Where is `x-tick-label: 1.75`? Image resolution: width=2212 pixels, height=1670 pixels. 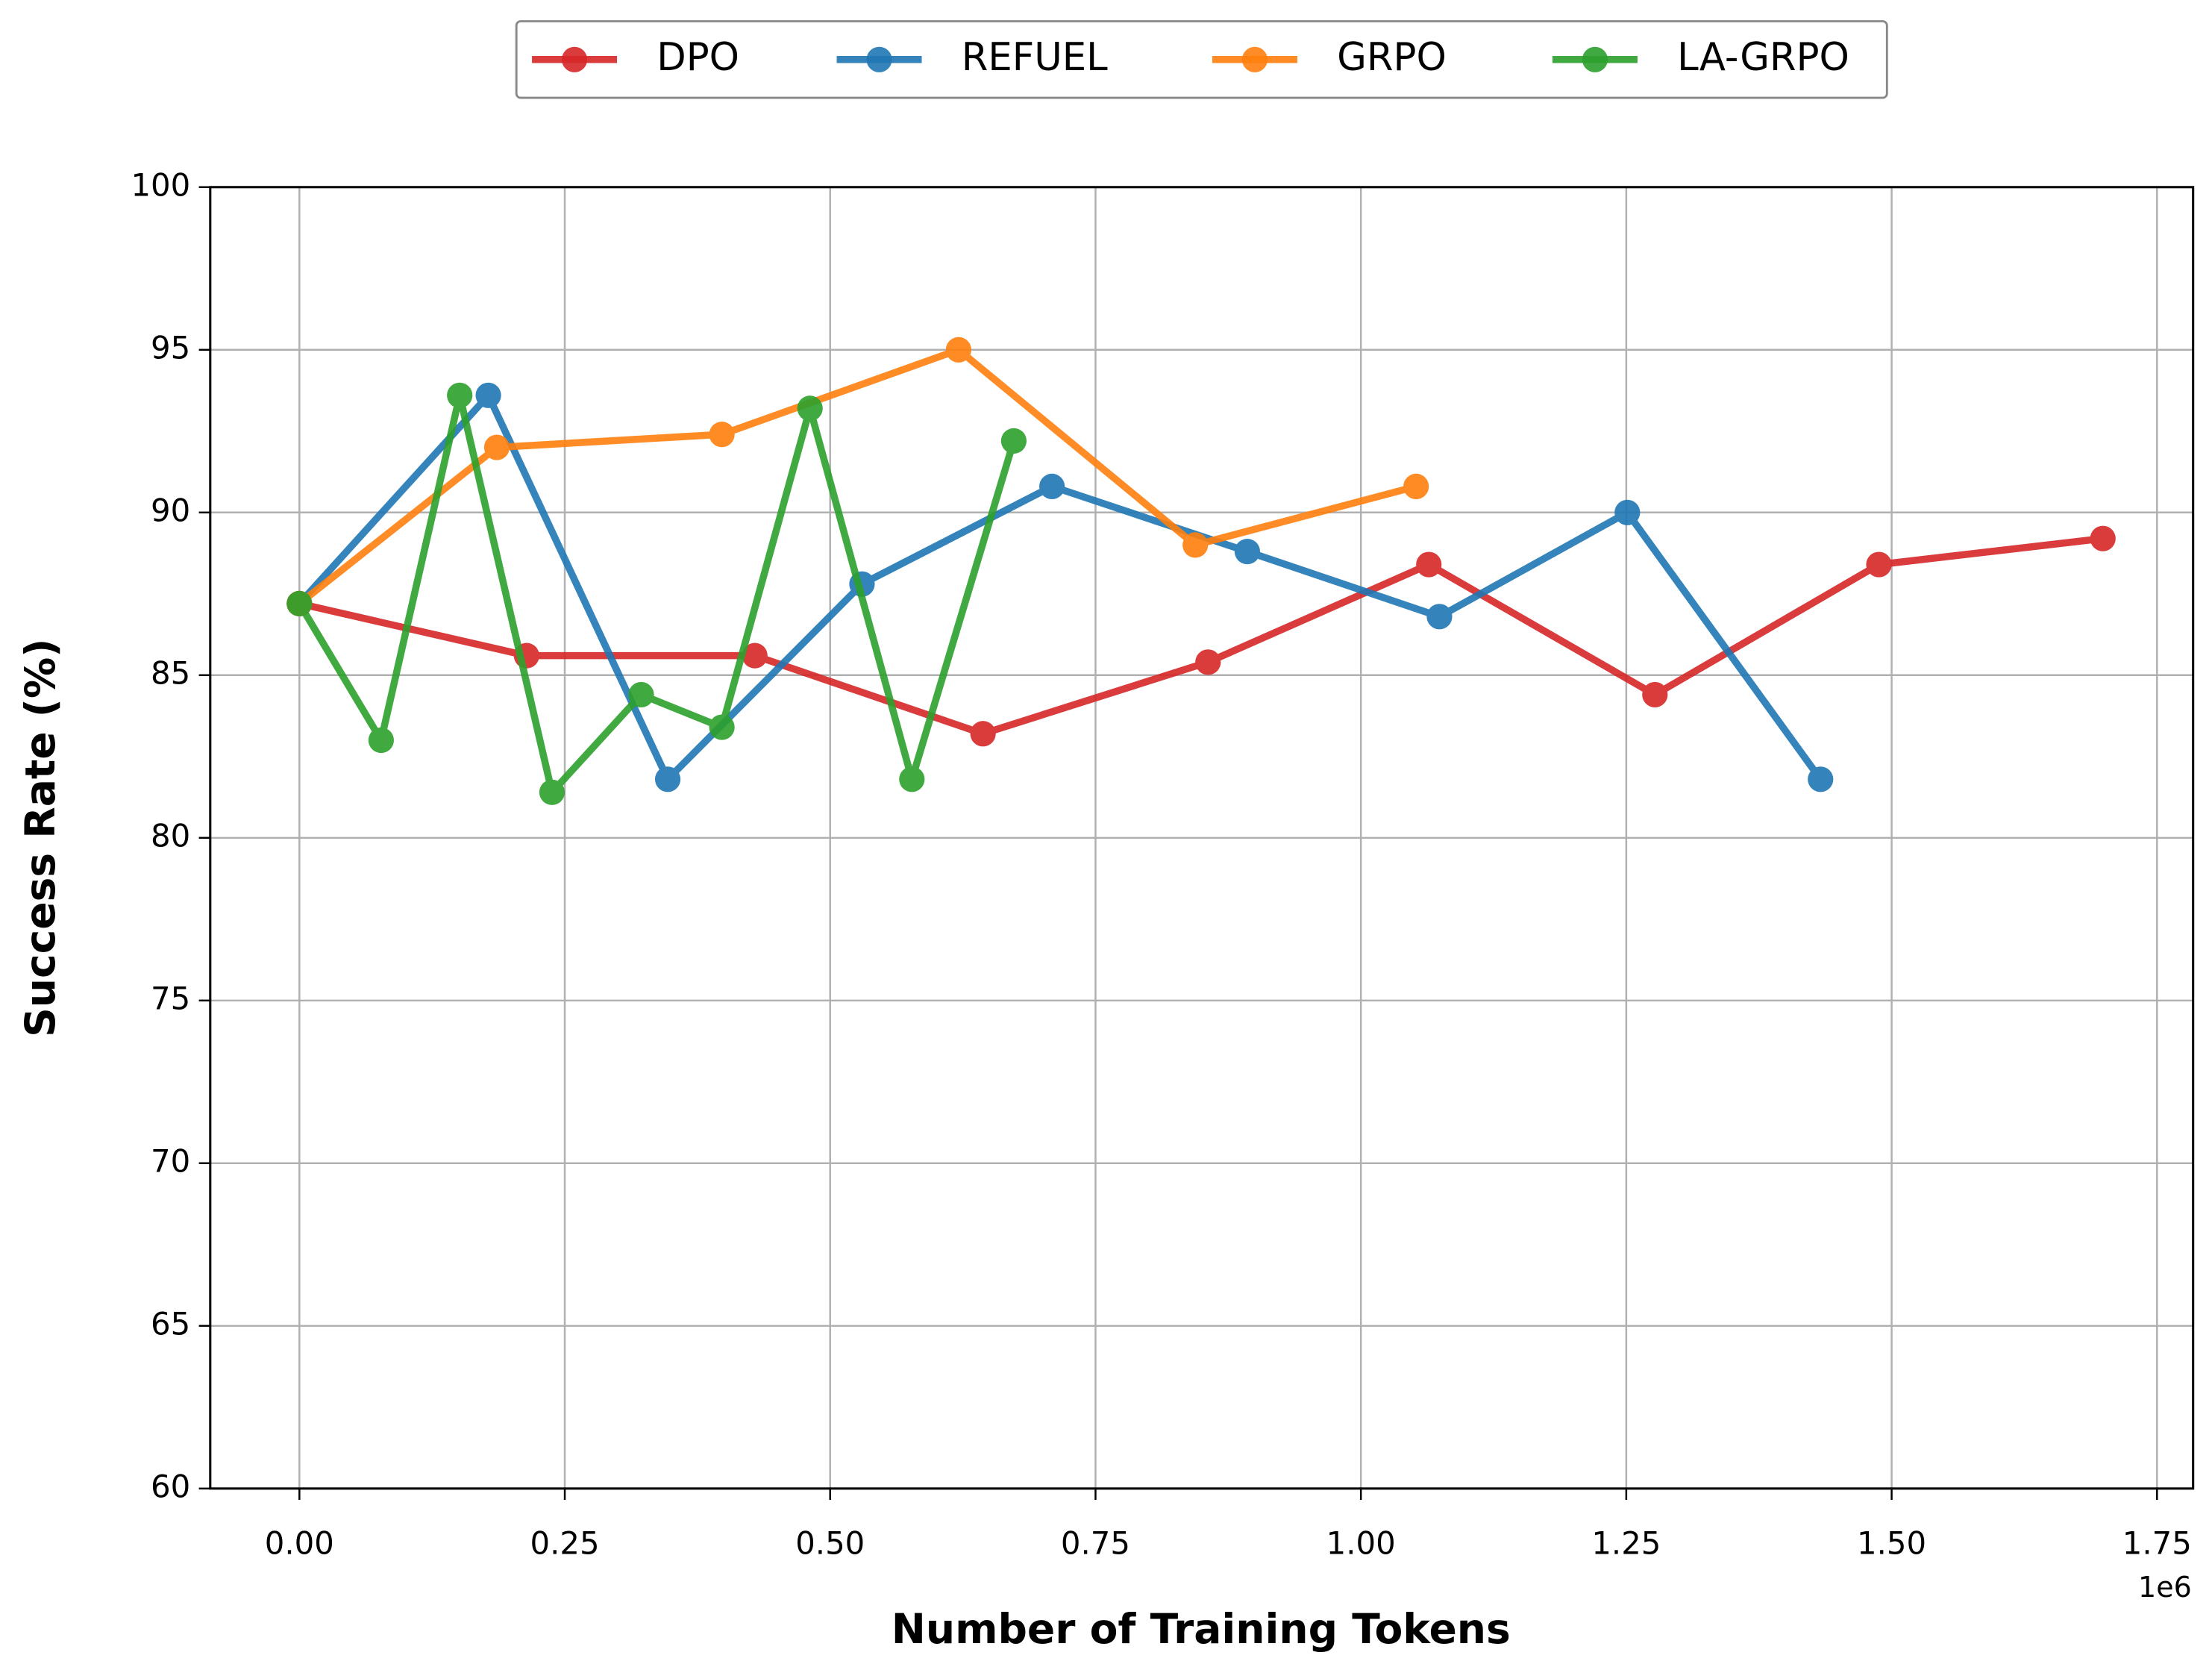 x-tick-label: 1.75 is located at coordinates (2157, 1542).